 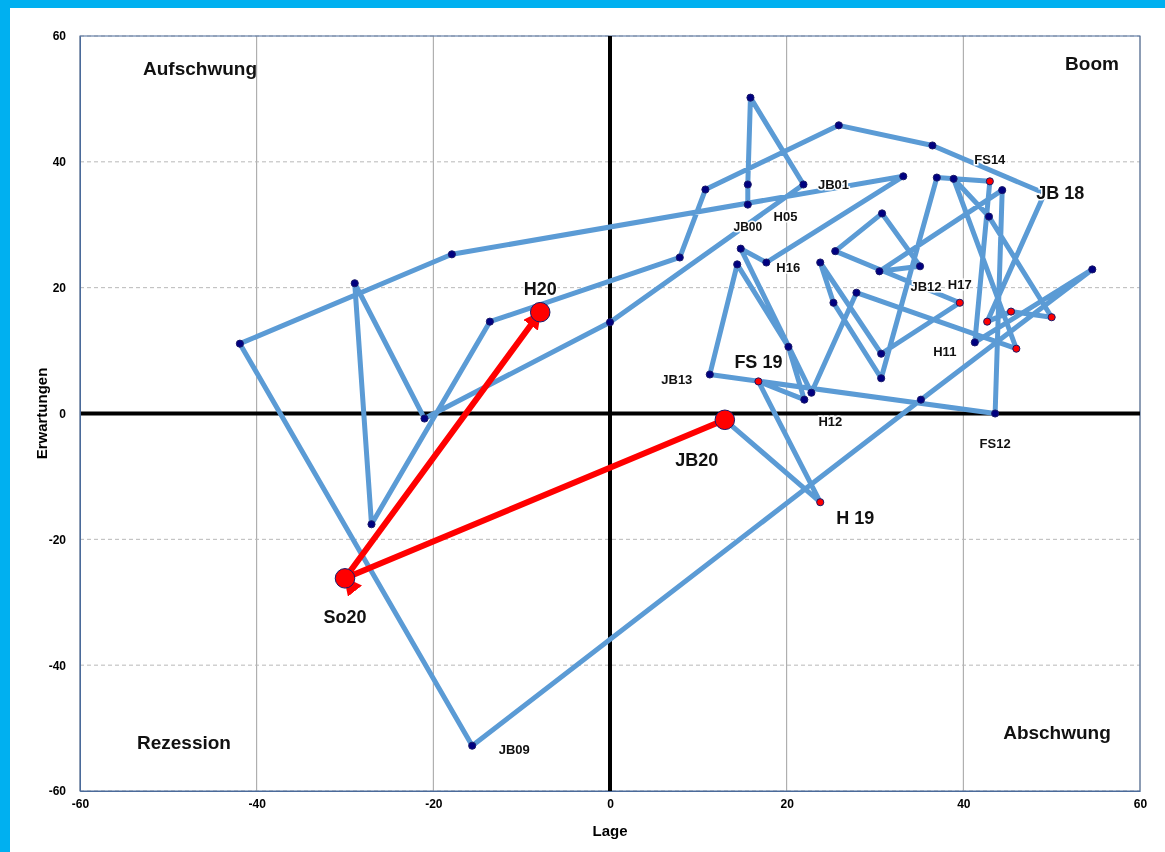 I want to click on annotation: Abschwung, so click(x=1057, y=732).